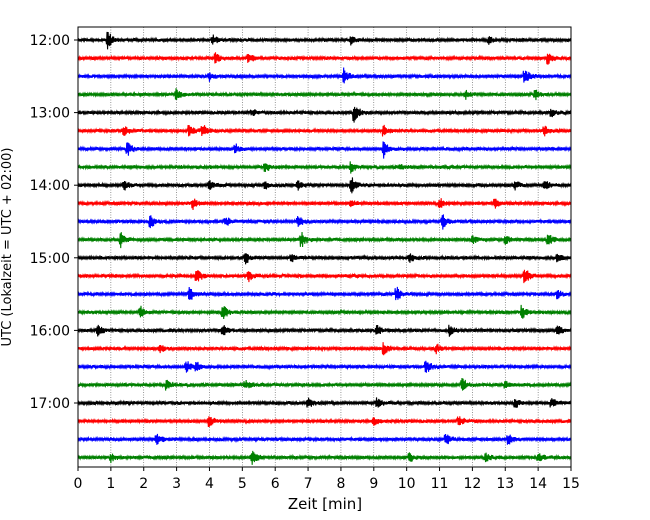  What do you see at coordinates (110, 484) in the screenshot?
I see `x-tick-label-1: 1` at bounding box center [110, 484].